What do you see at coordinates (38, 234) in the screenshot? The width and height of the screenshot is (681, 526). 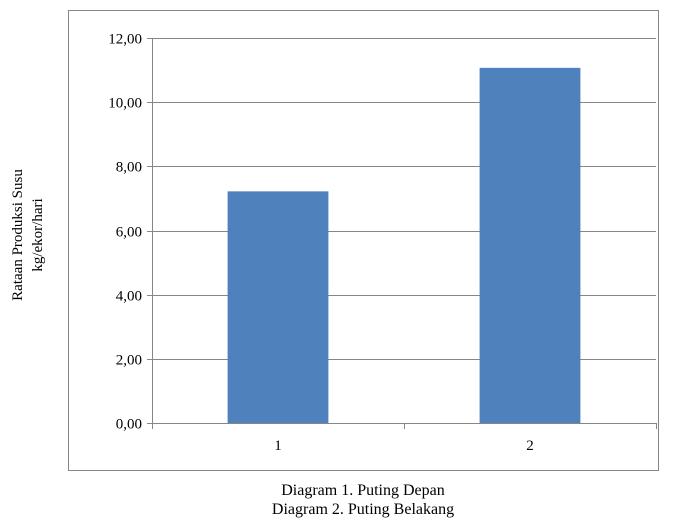 I see `y-axis-title-line2: kg/ekor/hari` at bounding box center [38, 234].